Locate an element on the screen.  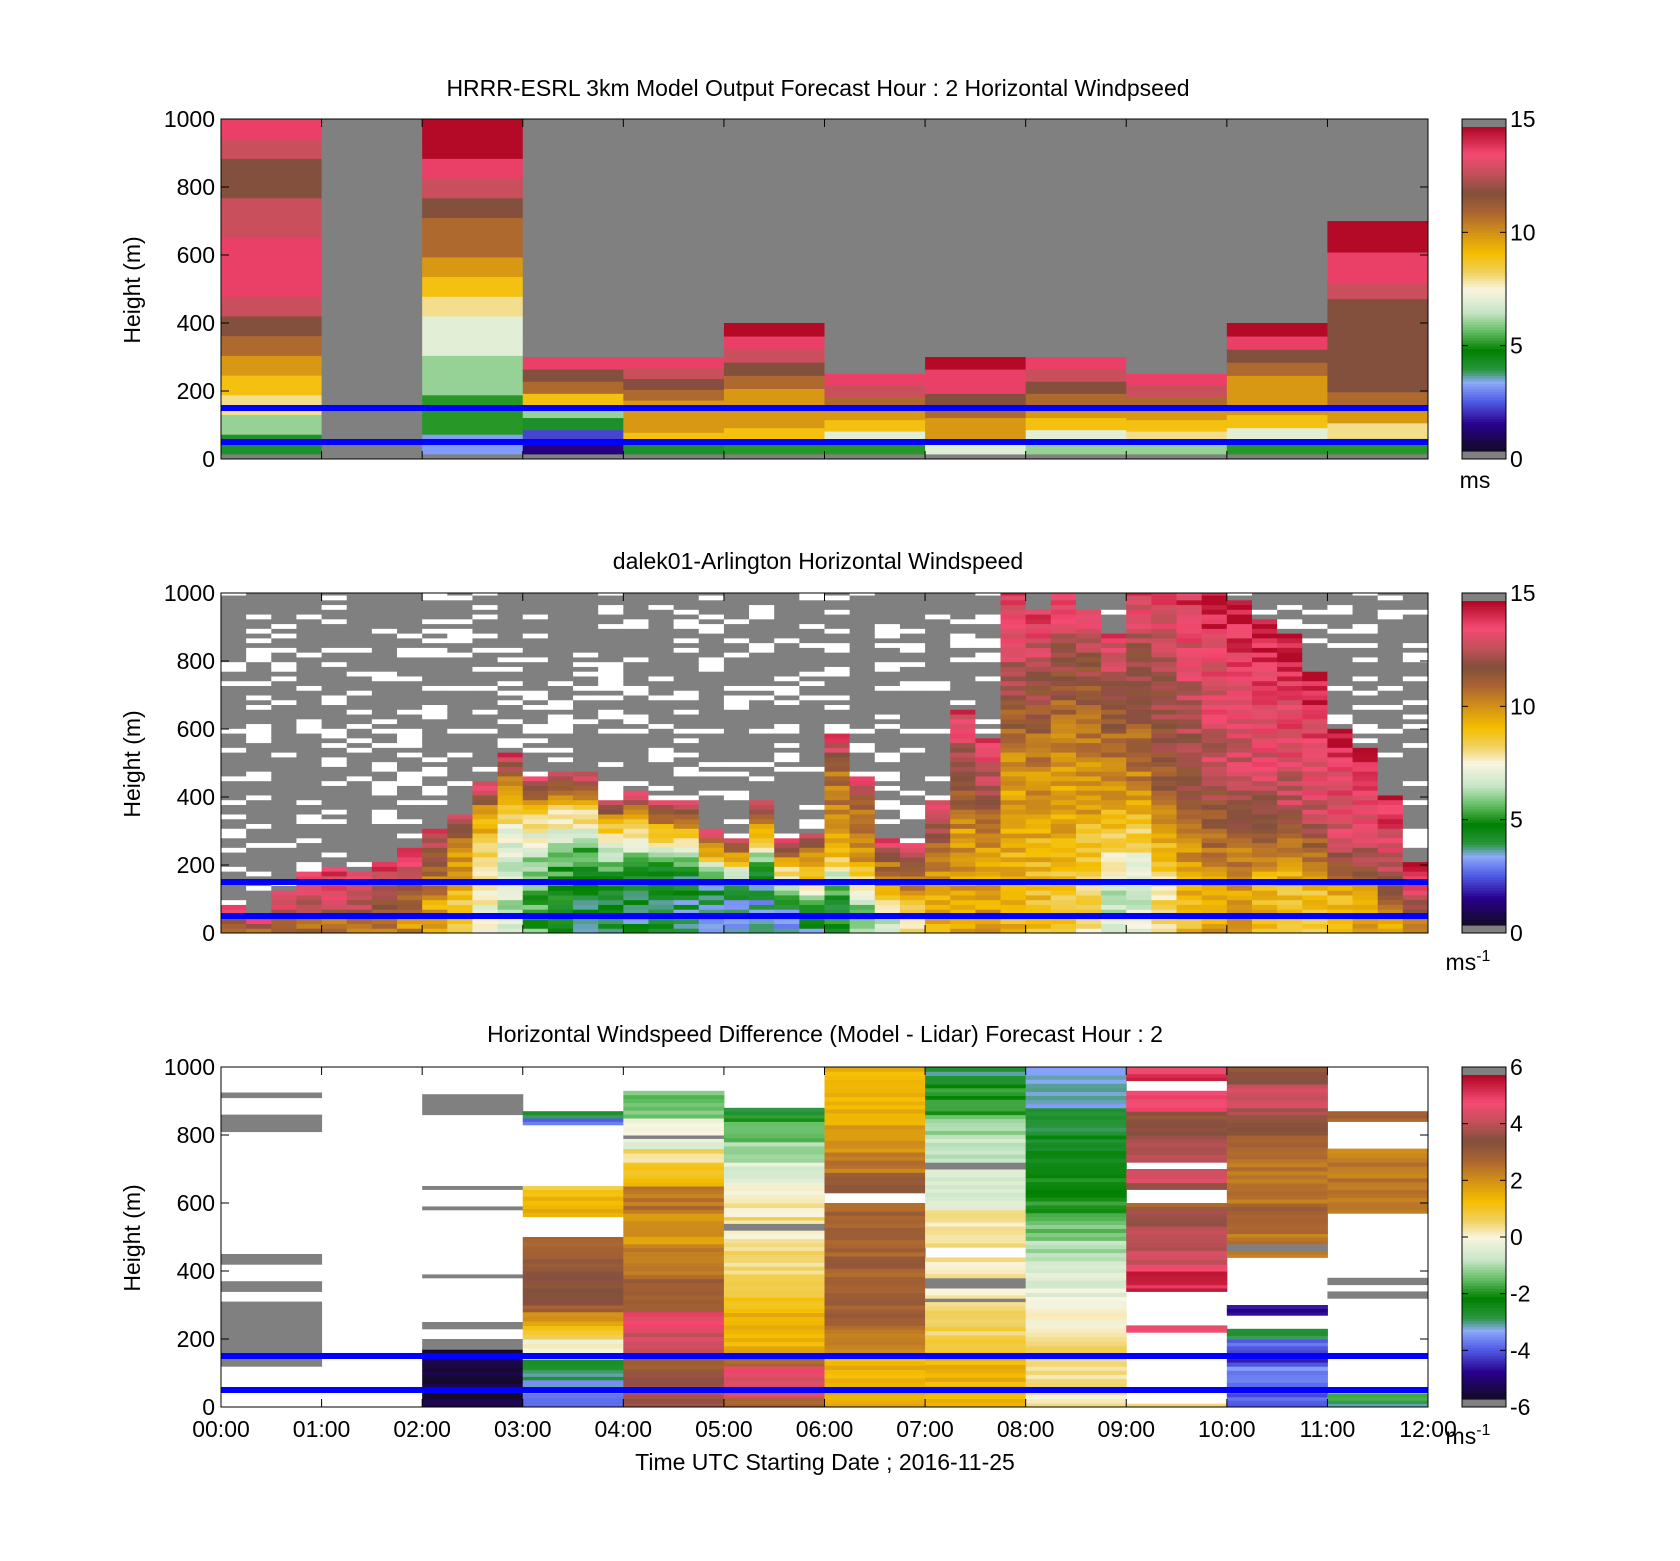
missing-cell is located at coordinates (976, 238).